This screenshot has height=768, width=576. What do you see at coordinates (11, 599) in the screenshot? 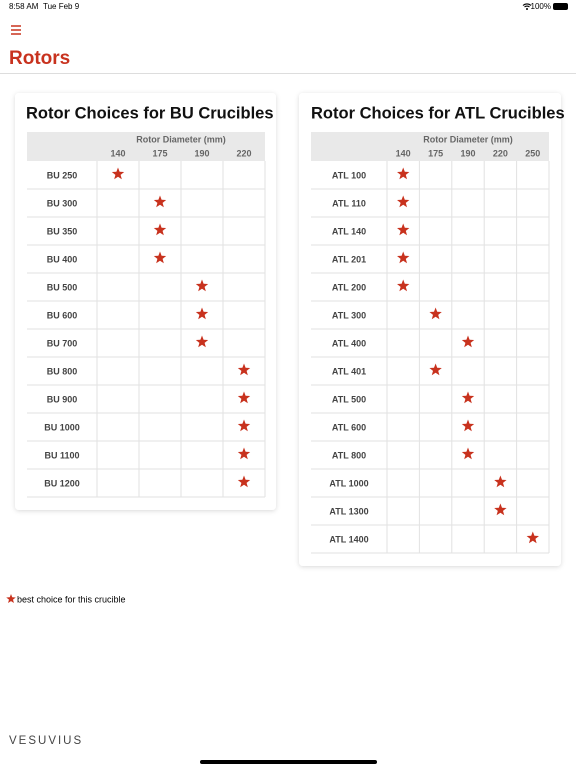
I see `legend-star` at bounding box center [11, 599].